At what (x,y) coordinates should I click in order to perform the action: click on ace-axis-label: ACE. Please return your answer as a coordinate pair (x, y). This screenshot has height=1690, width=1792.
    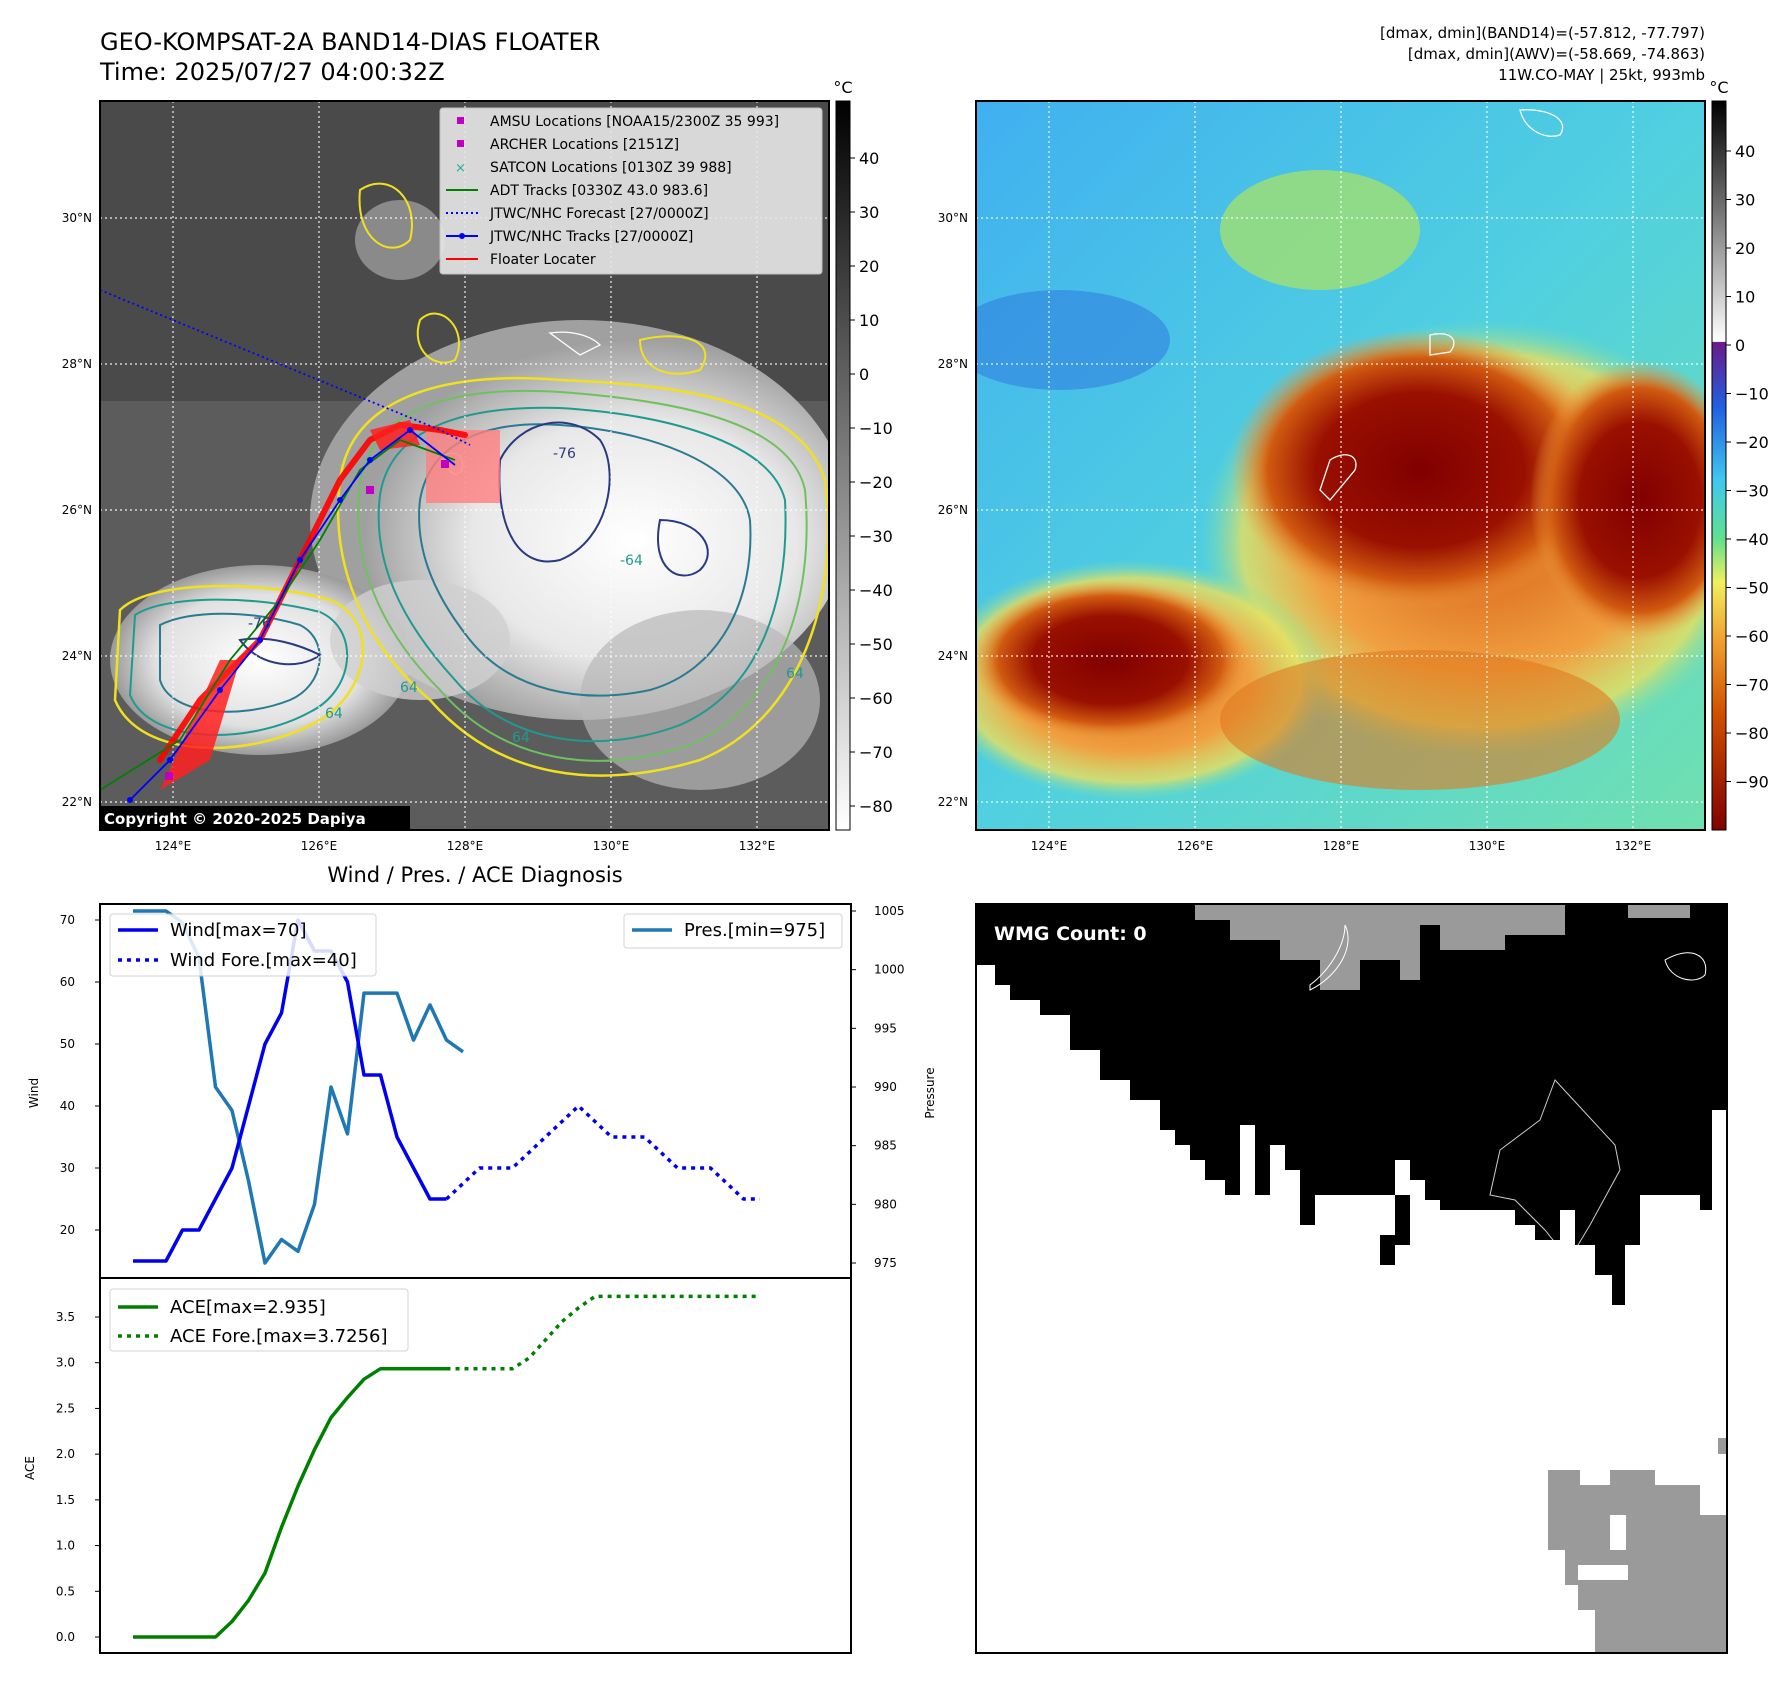
    Looking at the image, I should click on (30, 1468).